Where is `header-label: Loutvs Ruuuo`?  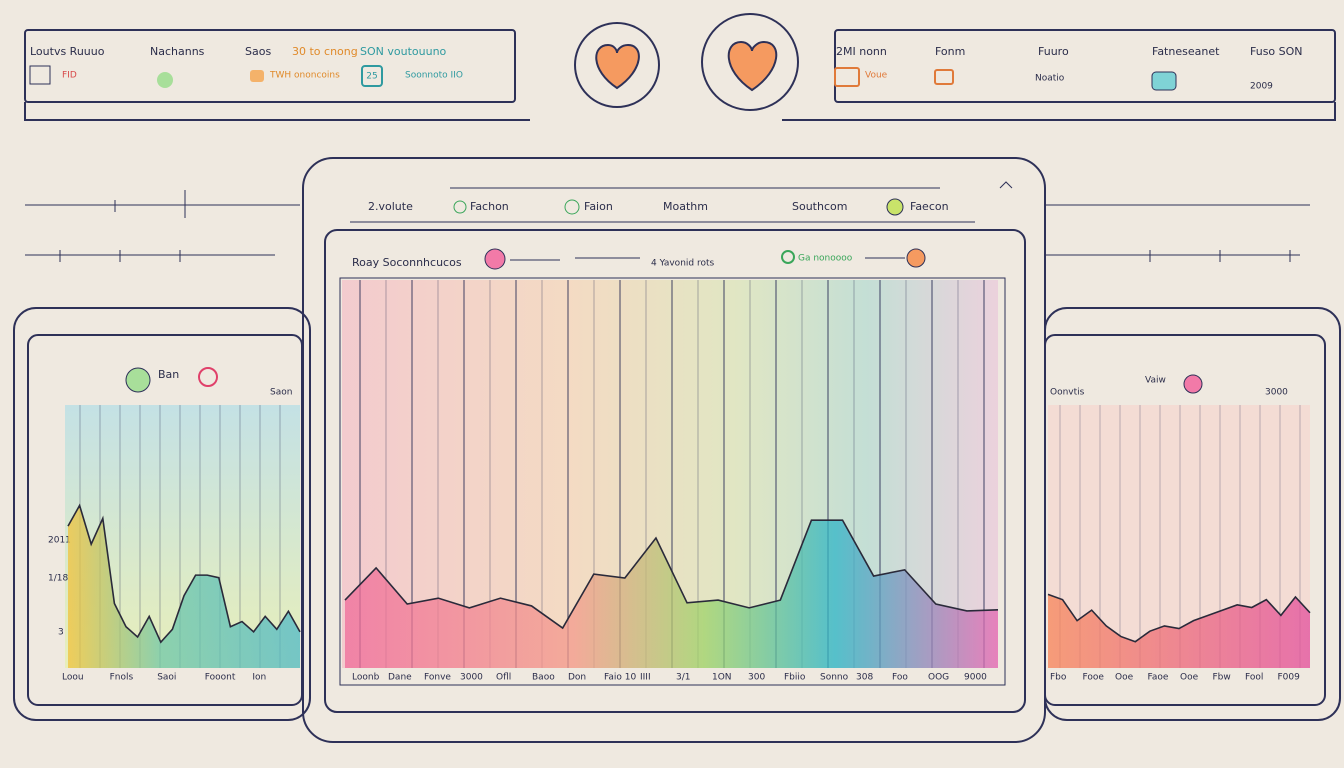 header-label: Loutvs Ruuuo is located at coordinates (67, 51).